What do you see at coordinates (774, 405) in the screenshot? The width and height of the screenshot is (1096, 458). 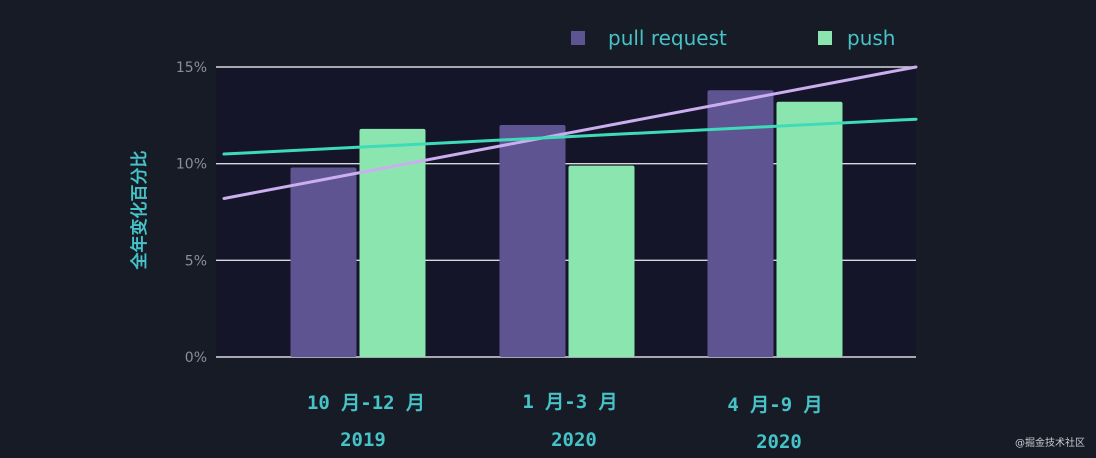 I see `x-tick-label: 4 月-9 月` at bounding box center [774, 405].